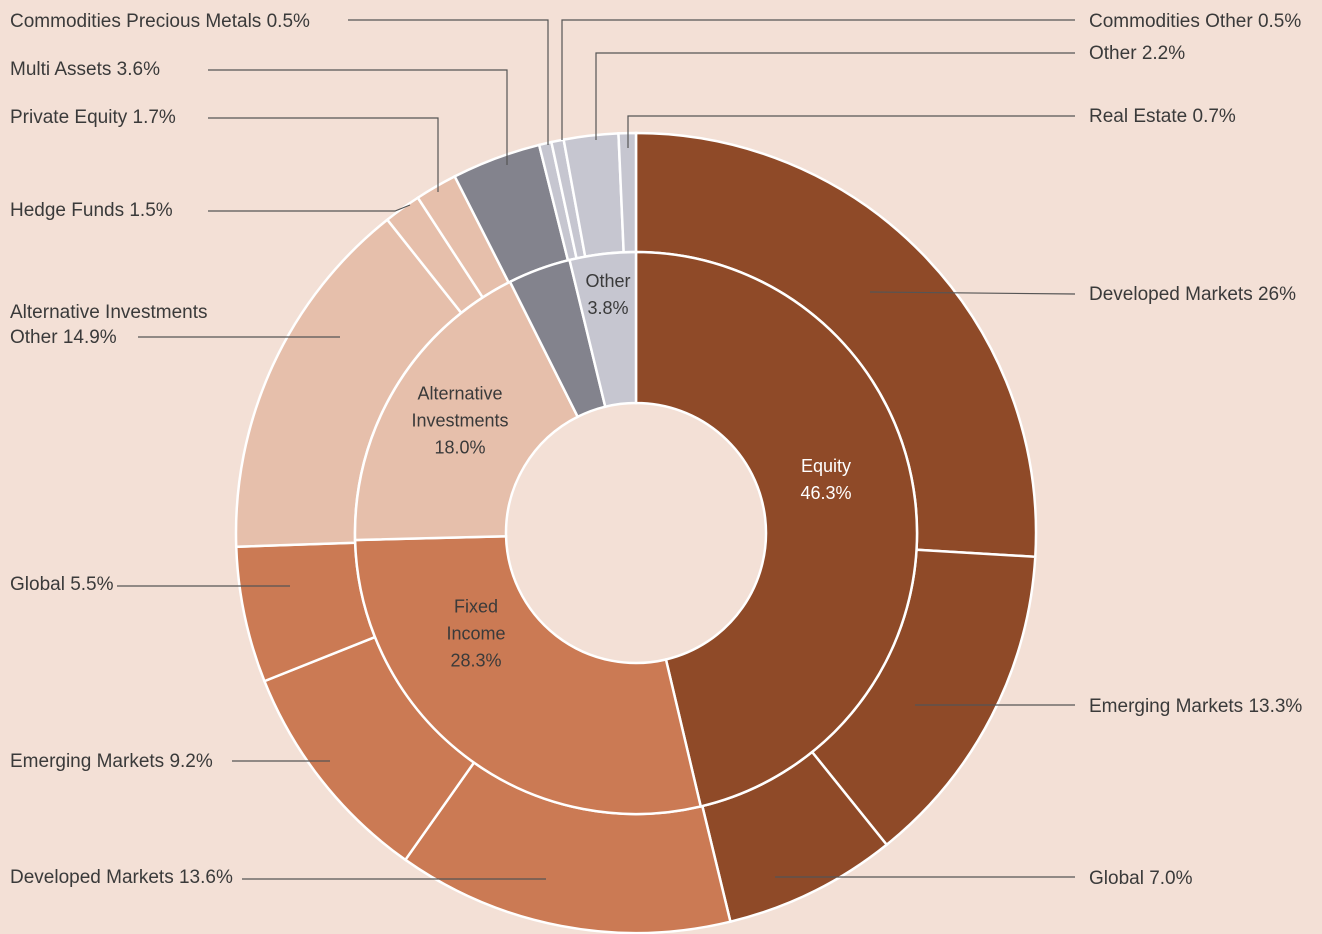 The image size is (1322, 934). I want to click on outer-label: Developed Markets 13.6%, so click(121, 877).